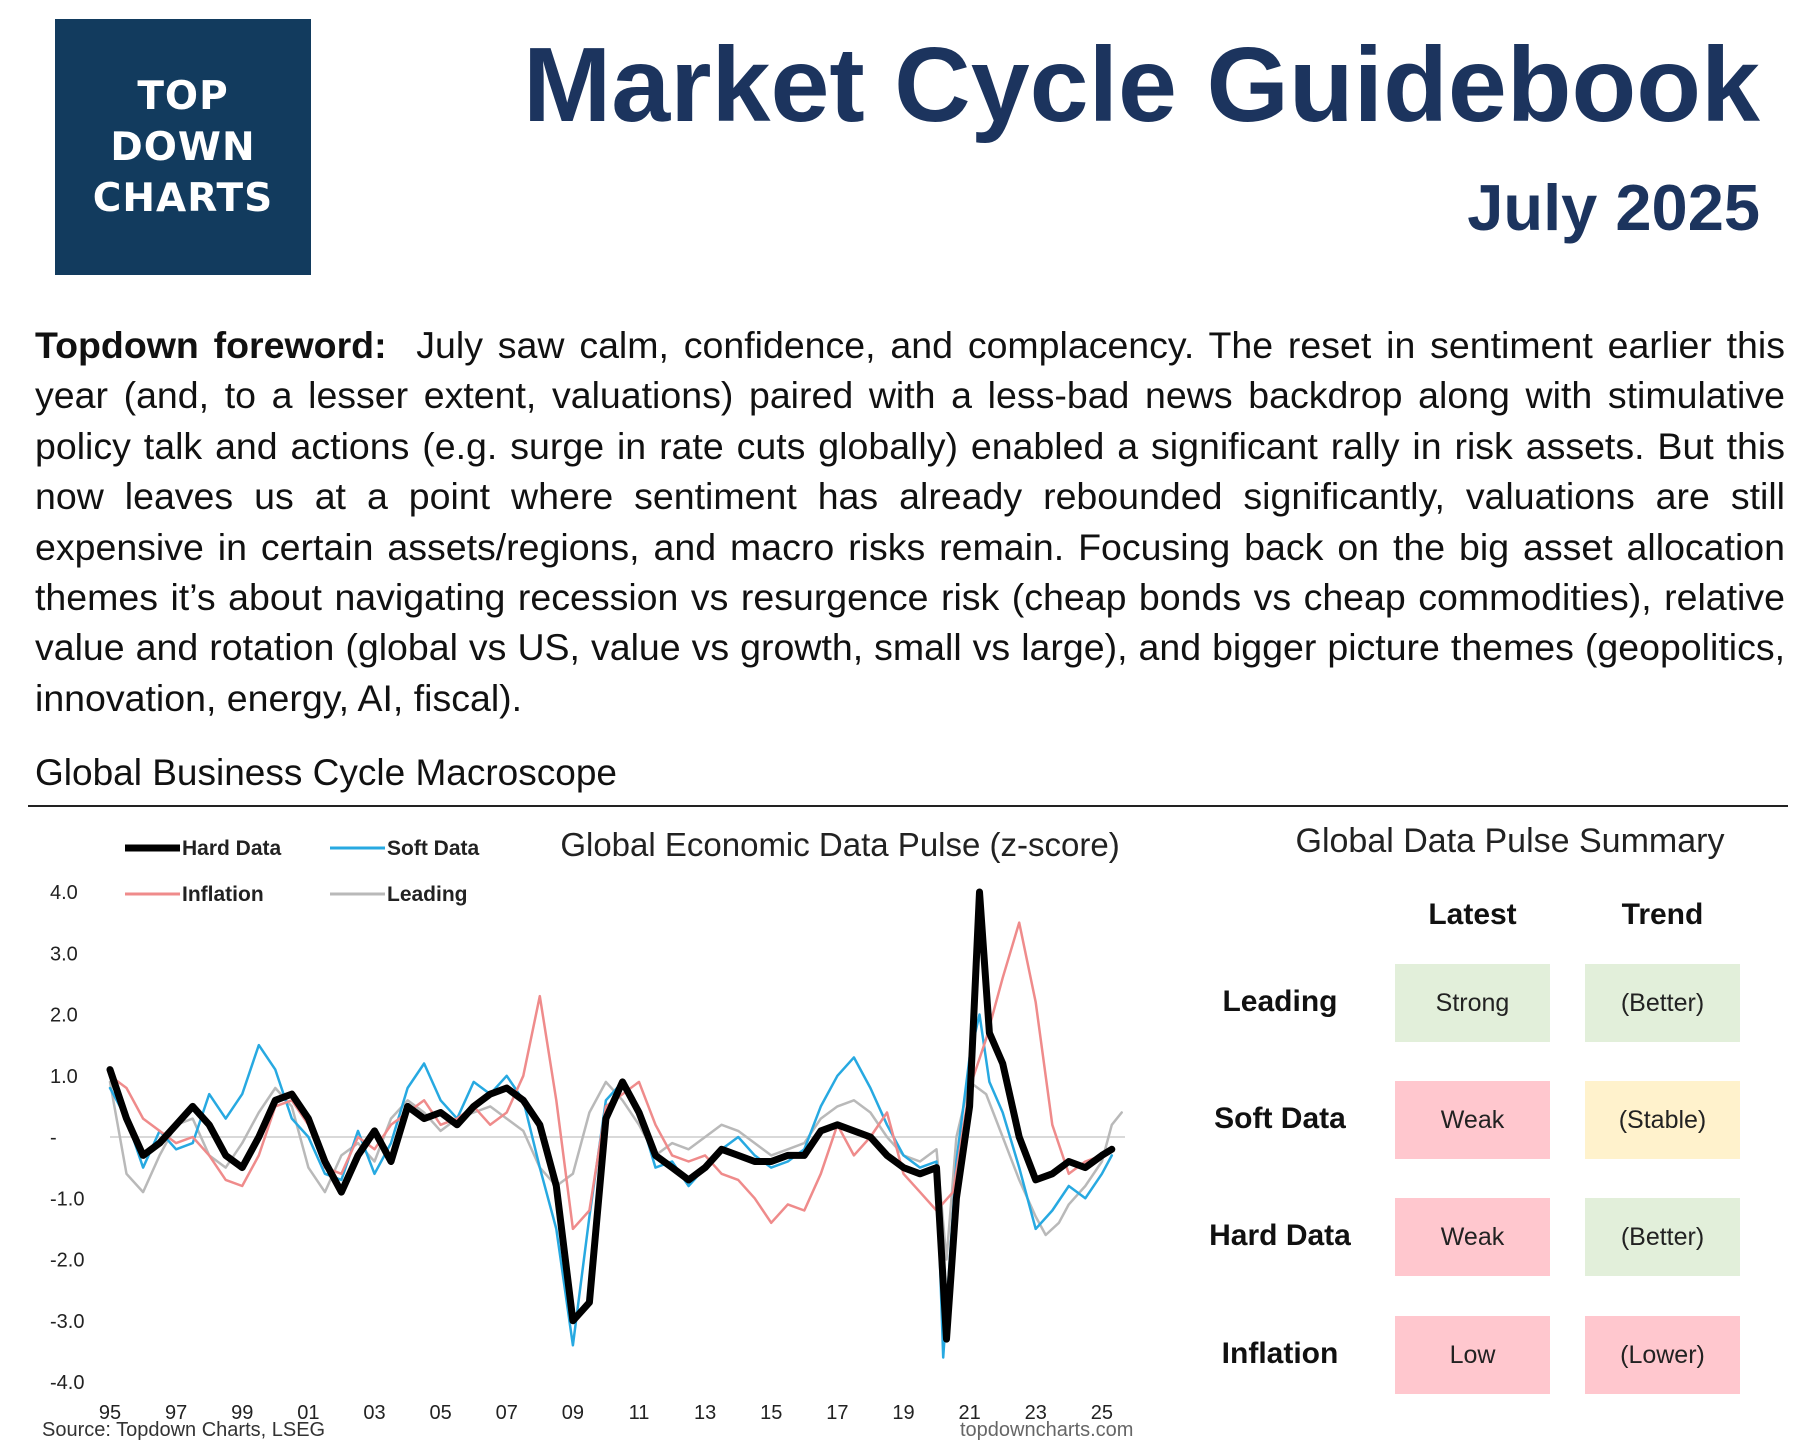  Describe the element at coordinates (1102, 1413) in the screenshot. I see `x-tick-label: 25` at that location.